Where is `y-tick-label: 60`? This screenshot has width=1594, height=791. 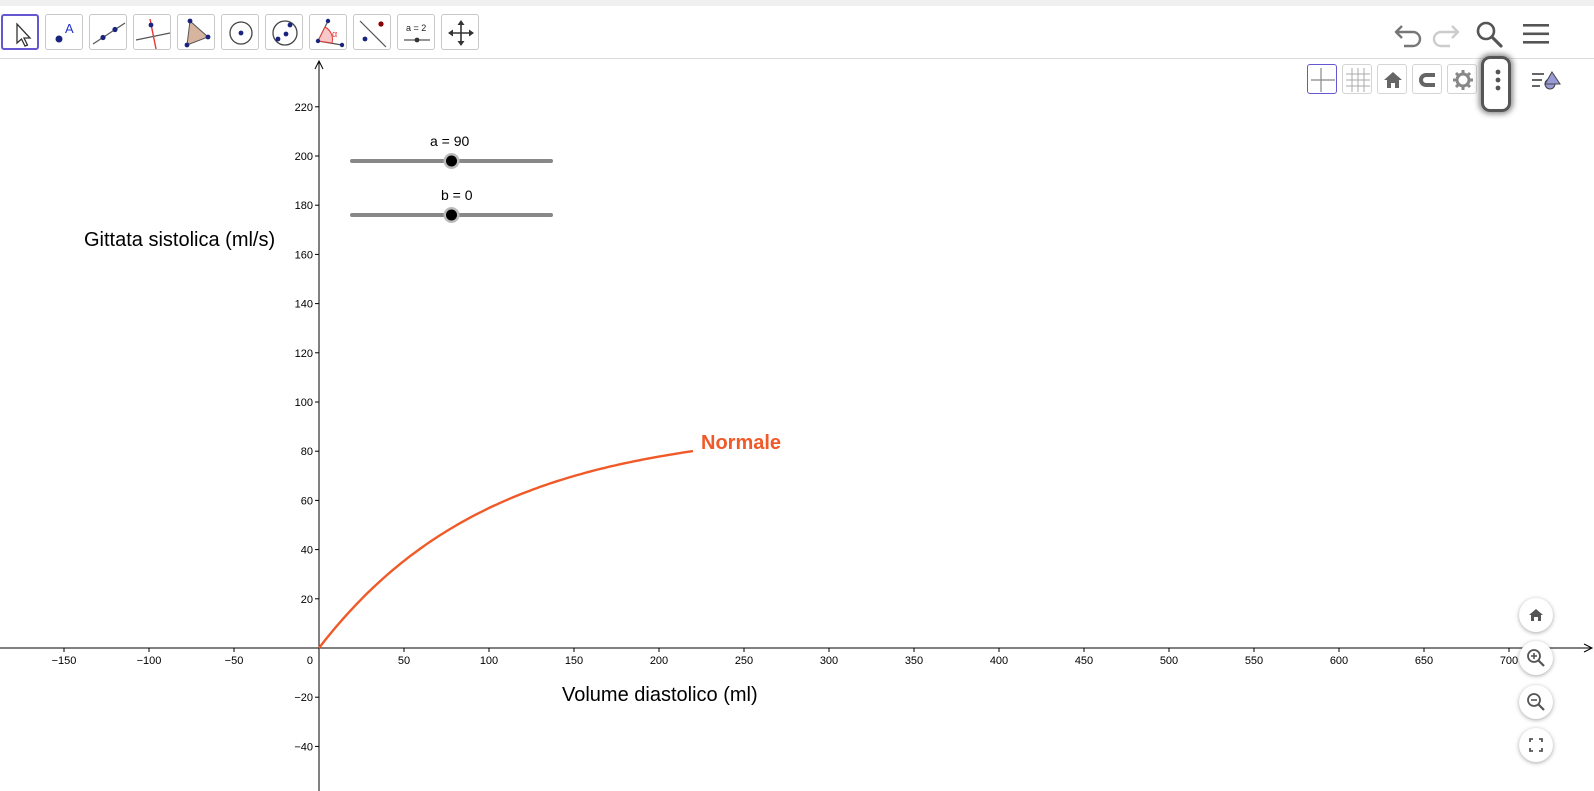 y-tick-label: 60 is located at coordinates (307, 501).